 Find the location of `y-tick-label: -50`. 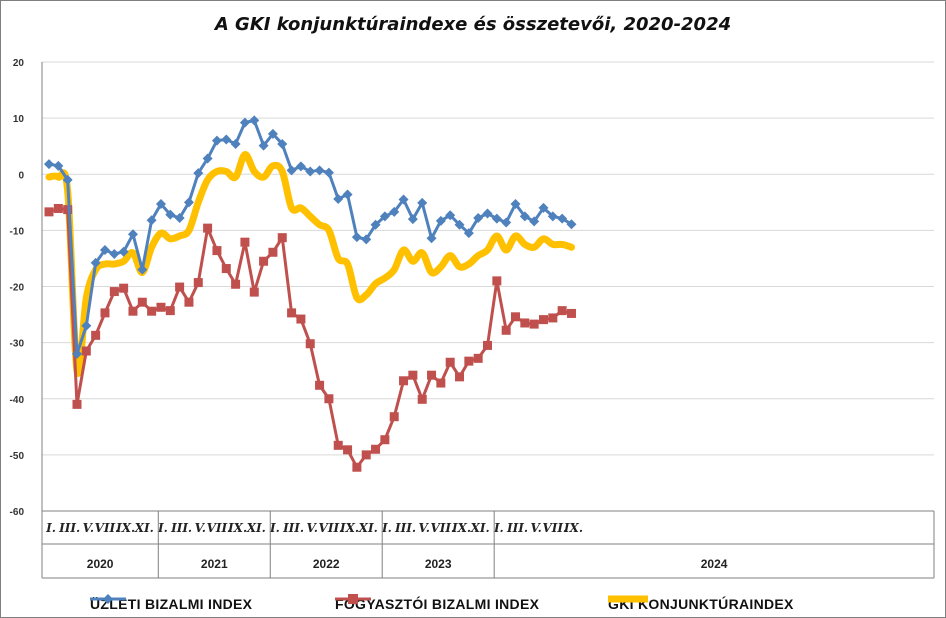

y-tick-label: -50 is located at coordinates (17, 456).